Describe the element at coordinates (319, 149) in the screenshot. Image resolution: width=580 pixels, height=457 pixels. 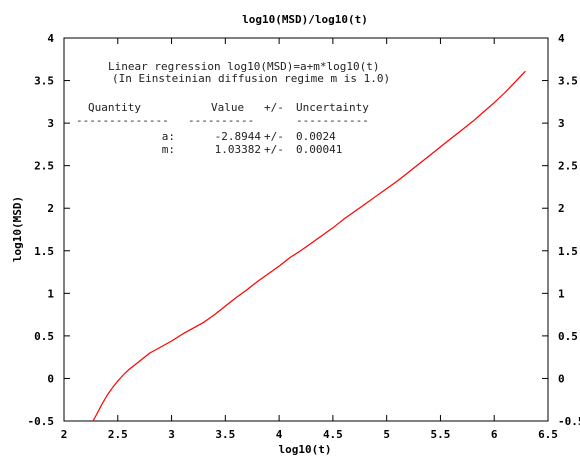
I see `row-m-uncertainty: 0.00041` at that location.